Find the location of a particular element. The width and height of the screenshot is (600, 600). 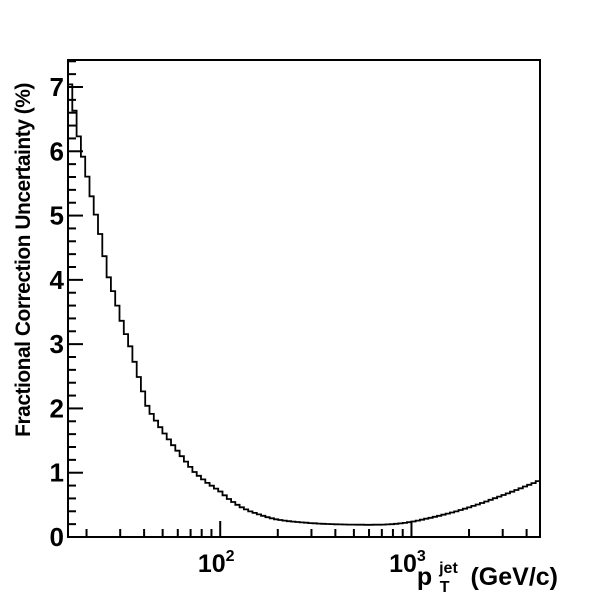

y-tick-label: 4 is located at coordinates (57, 280).